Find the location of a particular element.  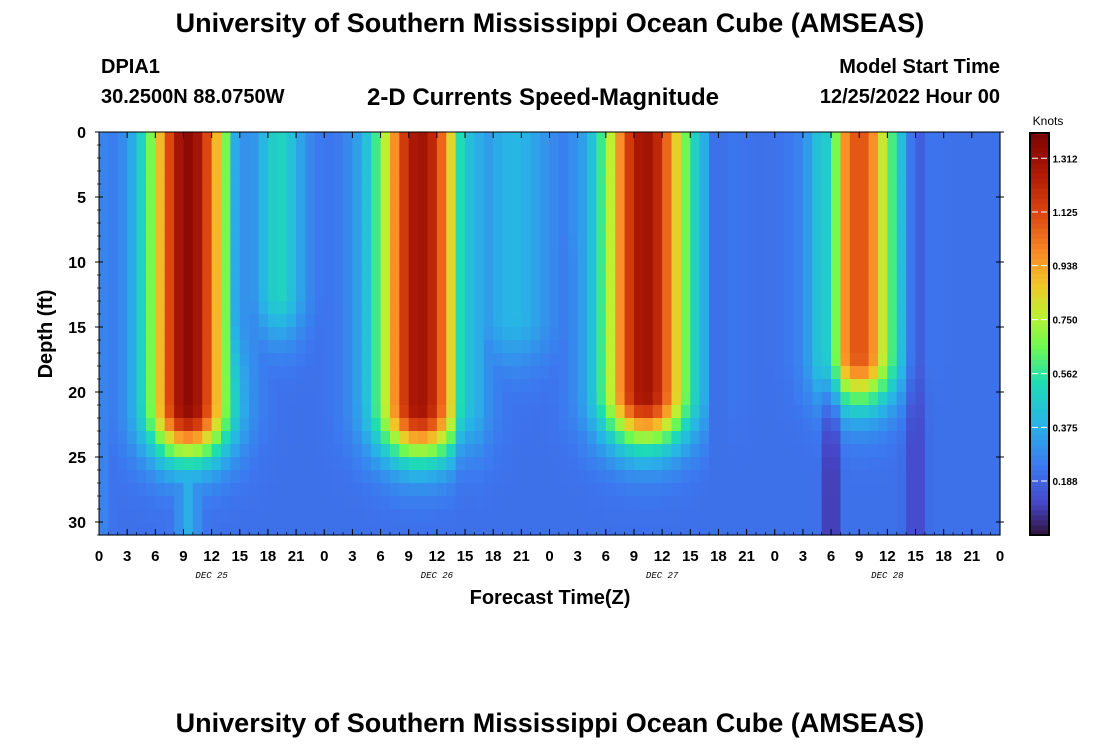

x-tick-label: 9 is located at coordinates (634, 556).